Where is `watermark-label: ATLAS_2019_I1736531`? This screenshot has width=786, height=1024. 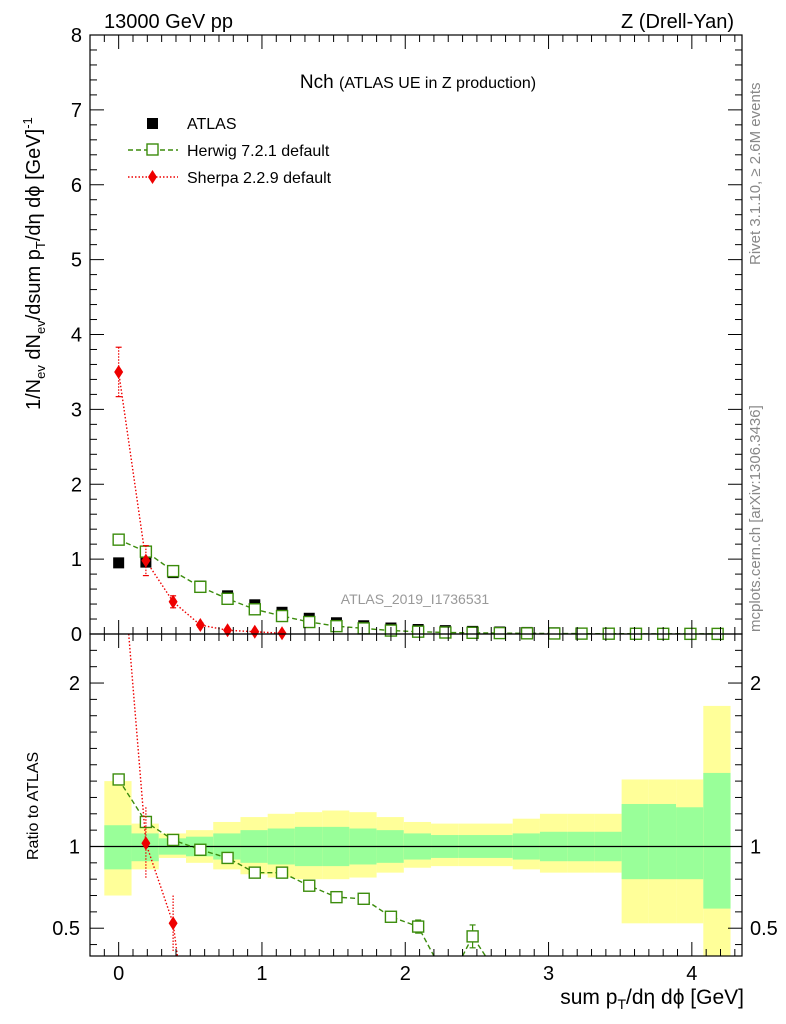
watermark-label: ATLAS_2019_I1736531 is located at coordinates (415, 599).